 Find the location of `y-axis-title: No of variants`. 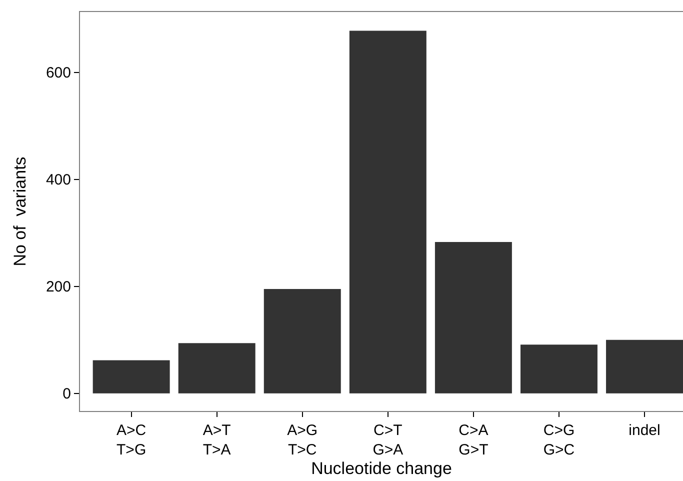

y-axis-title: No of variants is located at coordinates (20, 211).